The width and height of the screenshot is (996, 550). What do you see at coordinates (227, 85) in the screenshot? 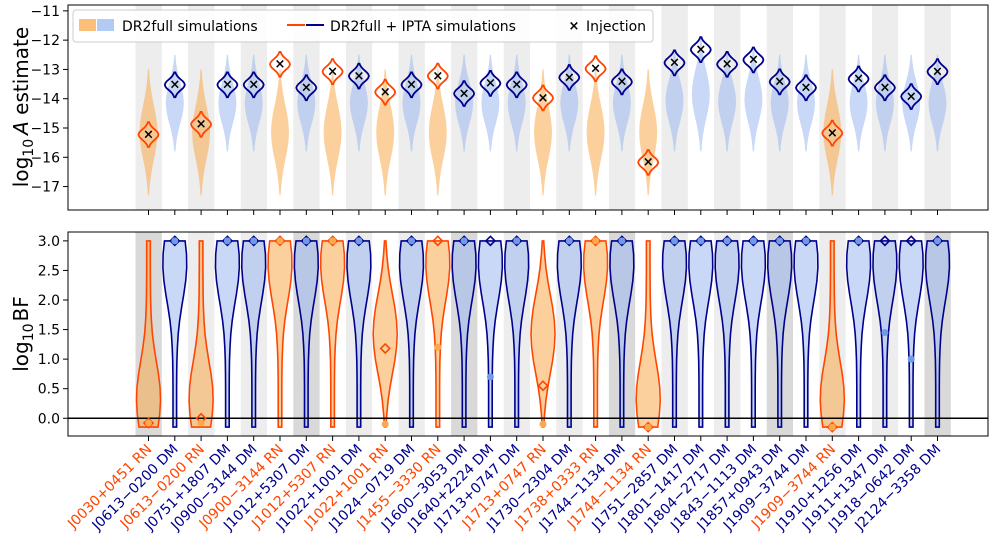
I see `injection-marker-3: ×` at bounding box center [227, 85].